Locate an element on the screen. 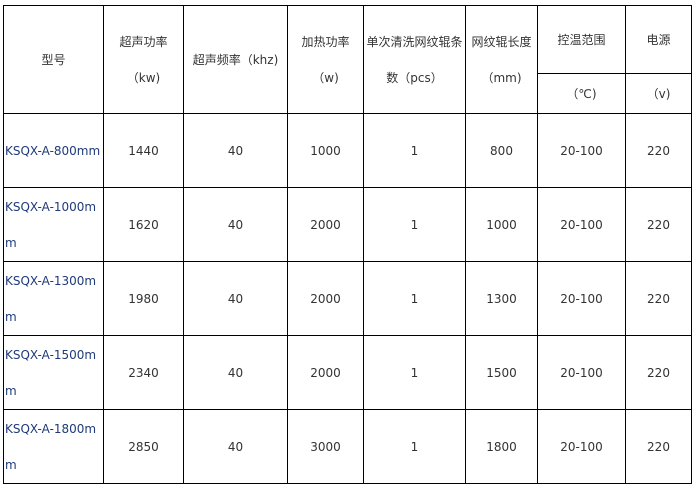 The image size is (698, 493). cell-model: KSQX-A-1800mm is located at coordinates (53, 446).